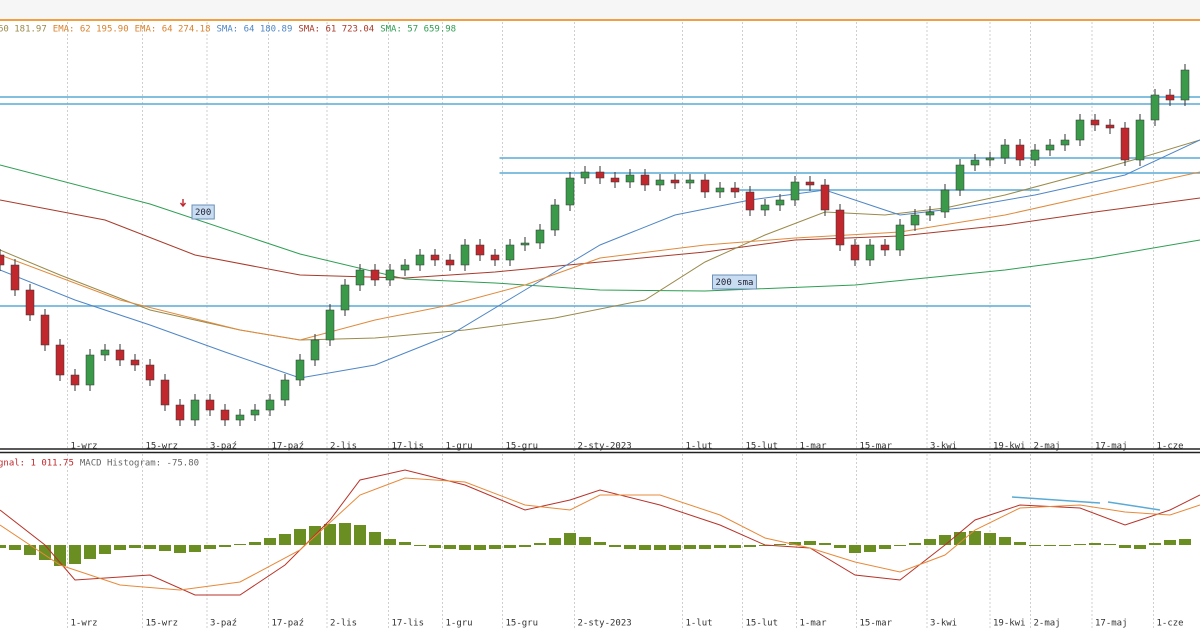 The height and width of the screenshot is (630, 1200). Describe the element at coordinates (203, 212) in the screenshot. I see `annotation-box` at that location.